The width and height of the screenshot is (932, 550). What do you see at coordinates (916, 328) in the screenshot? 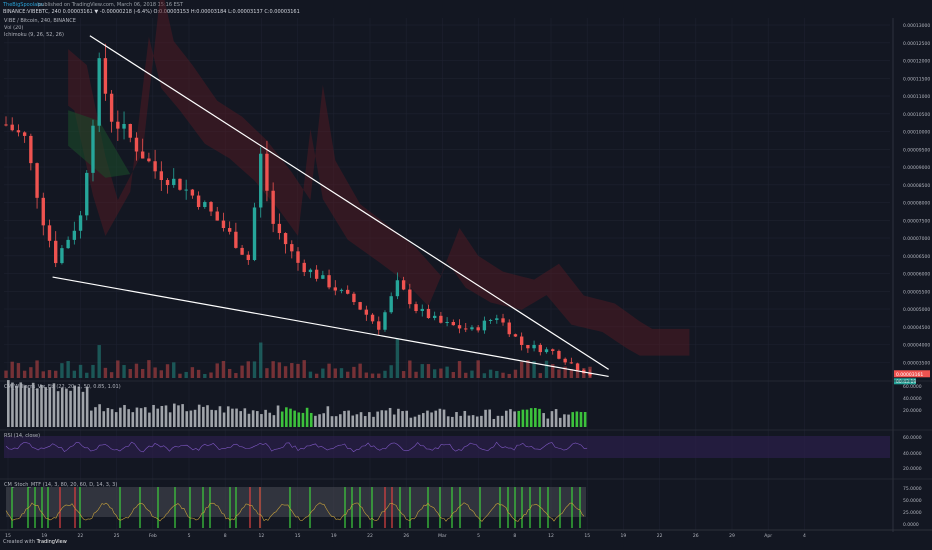
I see `price-tick-label: 0.00004500` at bounding box center [916, 328].